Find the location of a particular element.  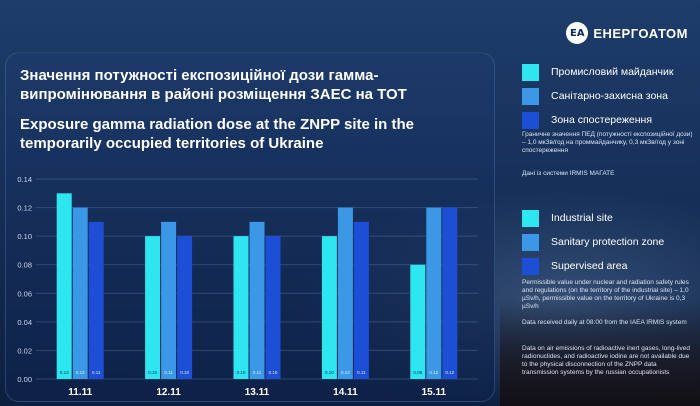

legend-label: Industrial site is located at coordinates (582, 218).